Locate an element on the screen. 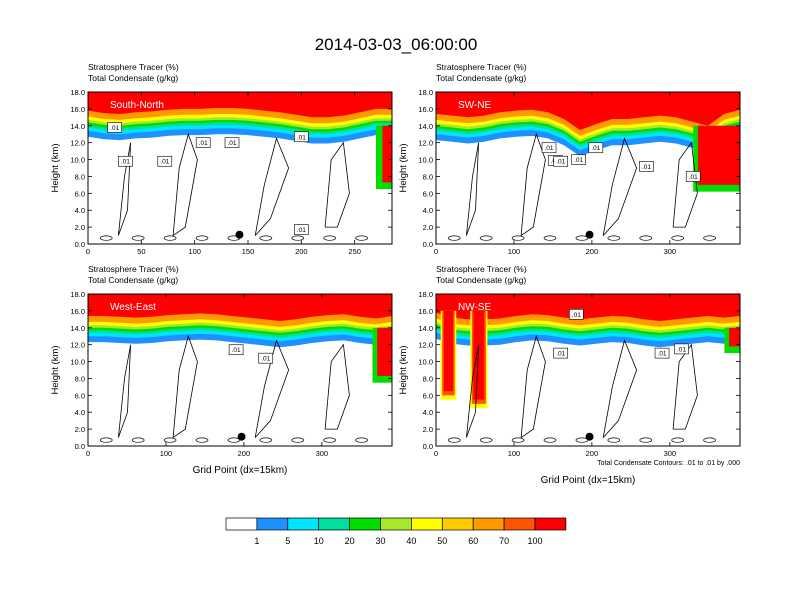  plot-area: .01 .01 .01 .01 is located at coordinates (588, 370).